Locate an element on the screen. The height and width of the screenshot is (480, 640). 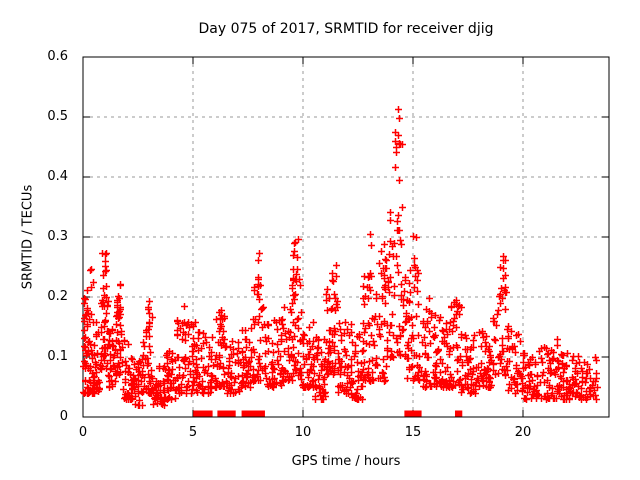
x-tick-label: 5 is located at coordinates (193, 432).